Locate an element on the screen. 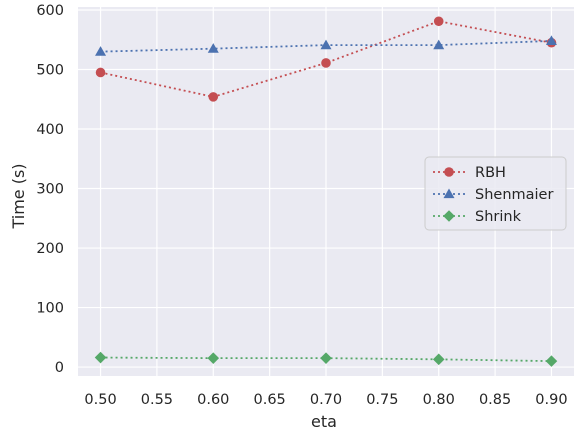 This screenshot has height=441, width=581. y-tick-label: 400 is located at coordinates (50, 130).